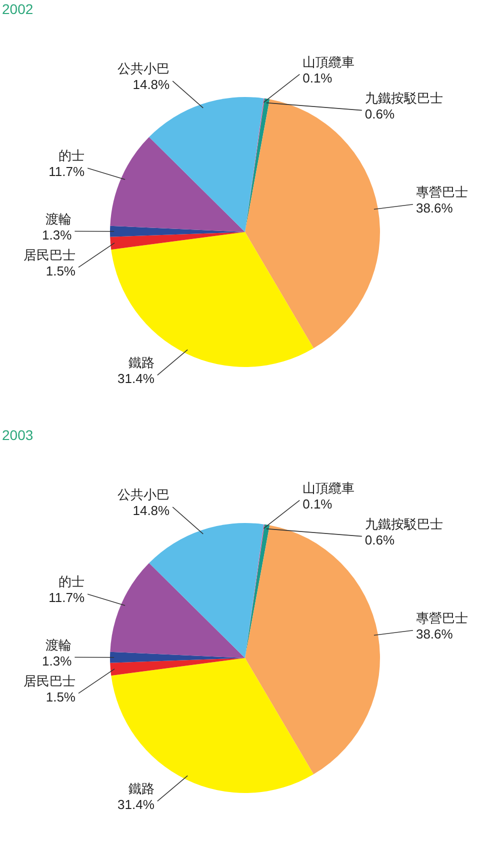 This screenshot has height=852, width=502. What do you see at coordinates (18, 435) in the screenshot?
I see `chart-title: 2003` at bounding box center [18, 435].